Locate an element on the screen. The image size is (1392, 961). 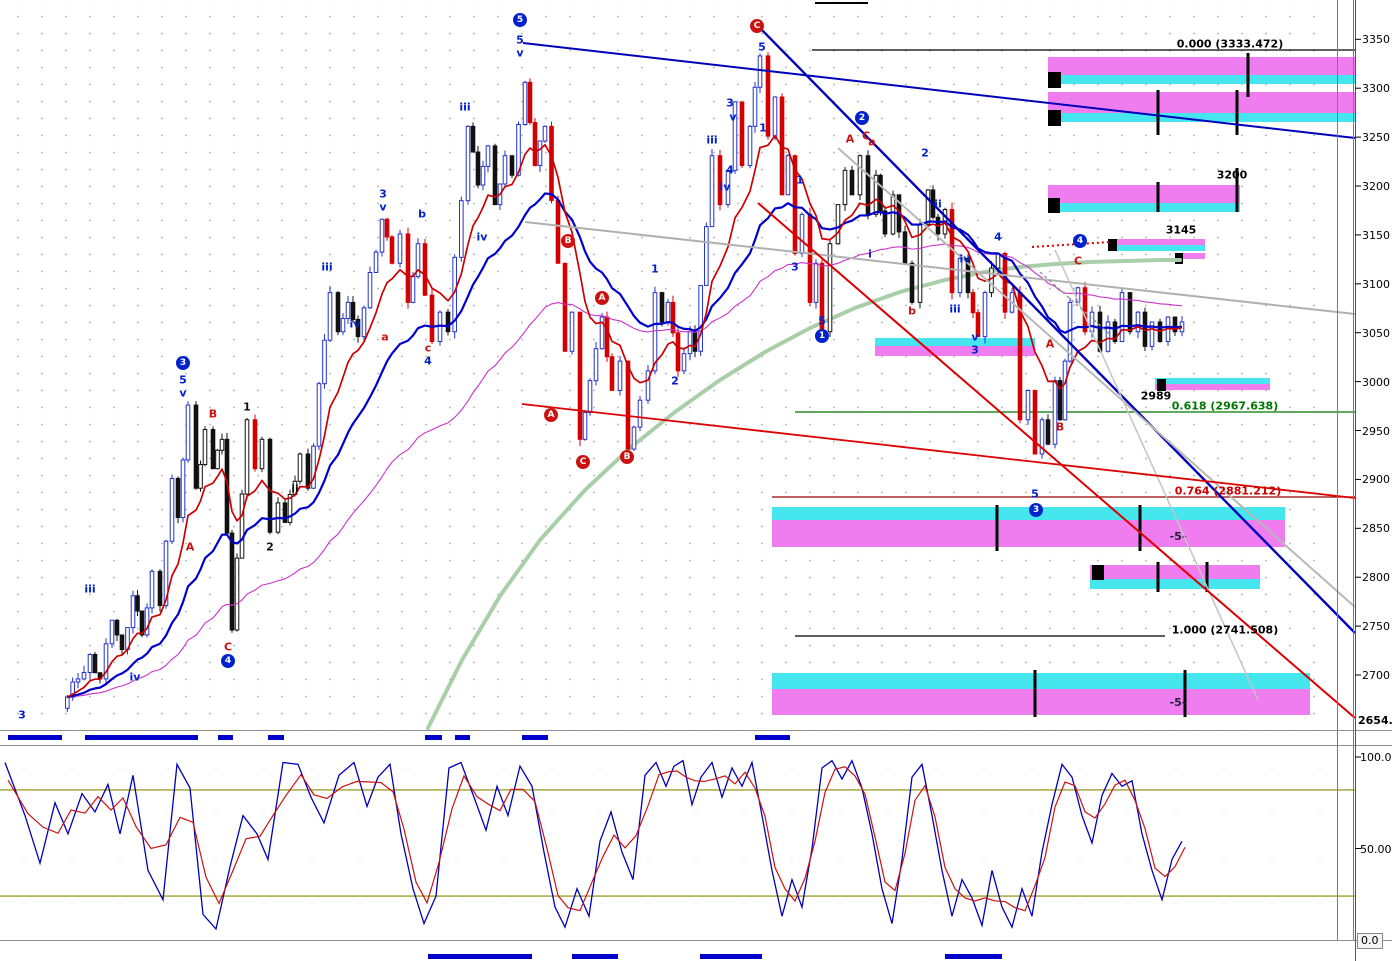
zone-count-label: -5- is located at coordinates (1178, 702).